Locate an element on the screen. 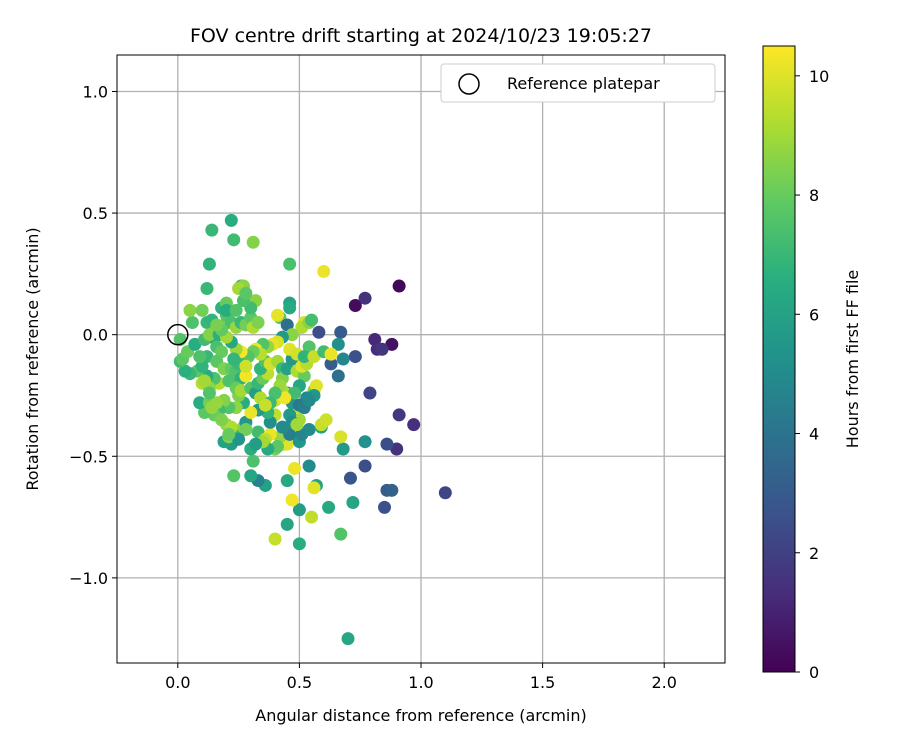  legend-reference-marker is located at coordinates (469, 84).